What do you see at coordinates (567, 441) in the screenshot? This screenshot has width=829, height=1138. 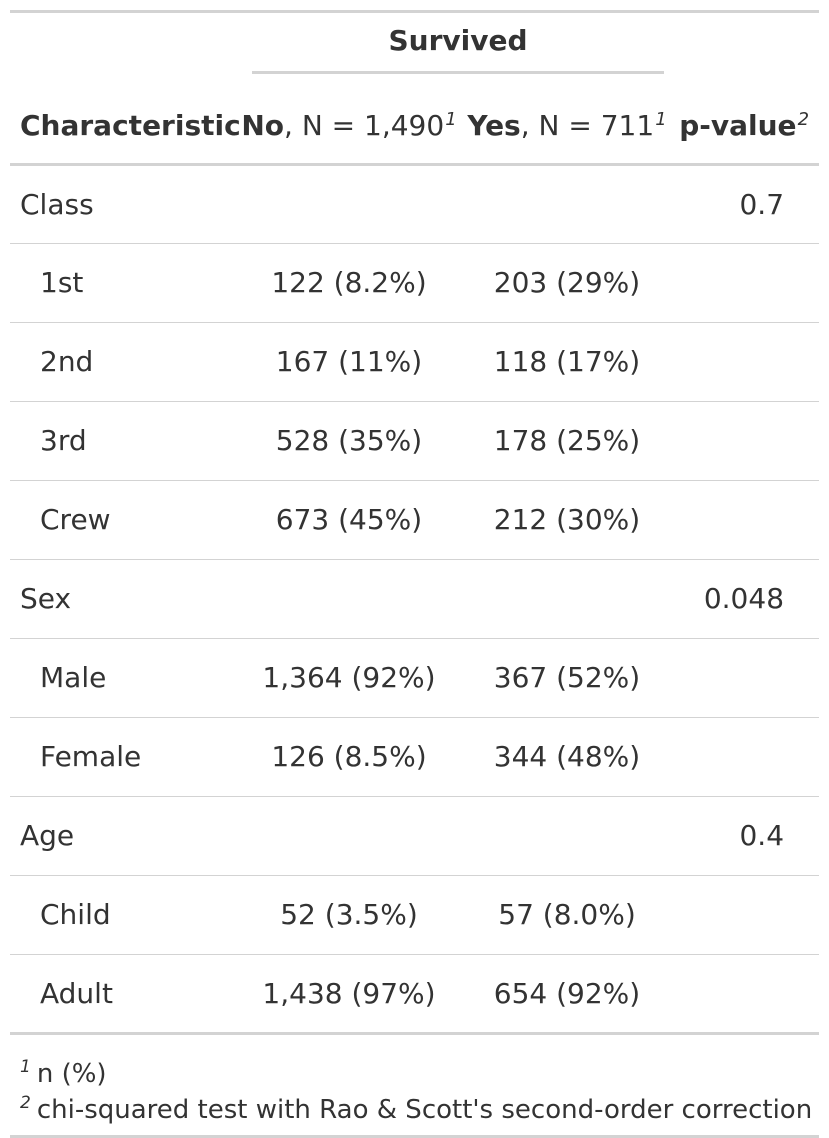 I see `cell-yes: 178 (25%)` at bounding box center [567, 441].